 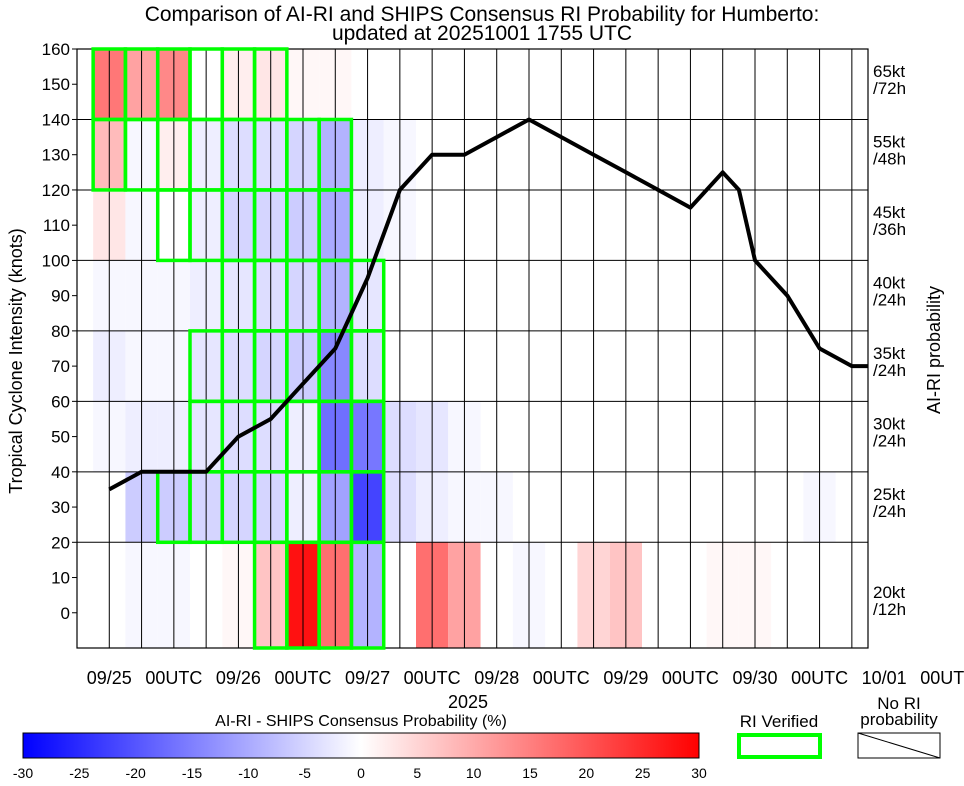 I want to click on colorbar-tick-label: -30, so click(x=23, y=773).